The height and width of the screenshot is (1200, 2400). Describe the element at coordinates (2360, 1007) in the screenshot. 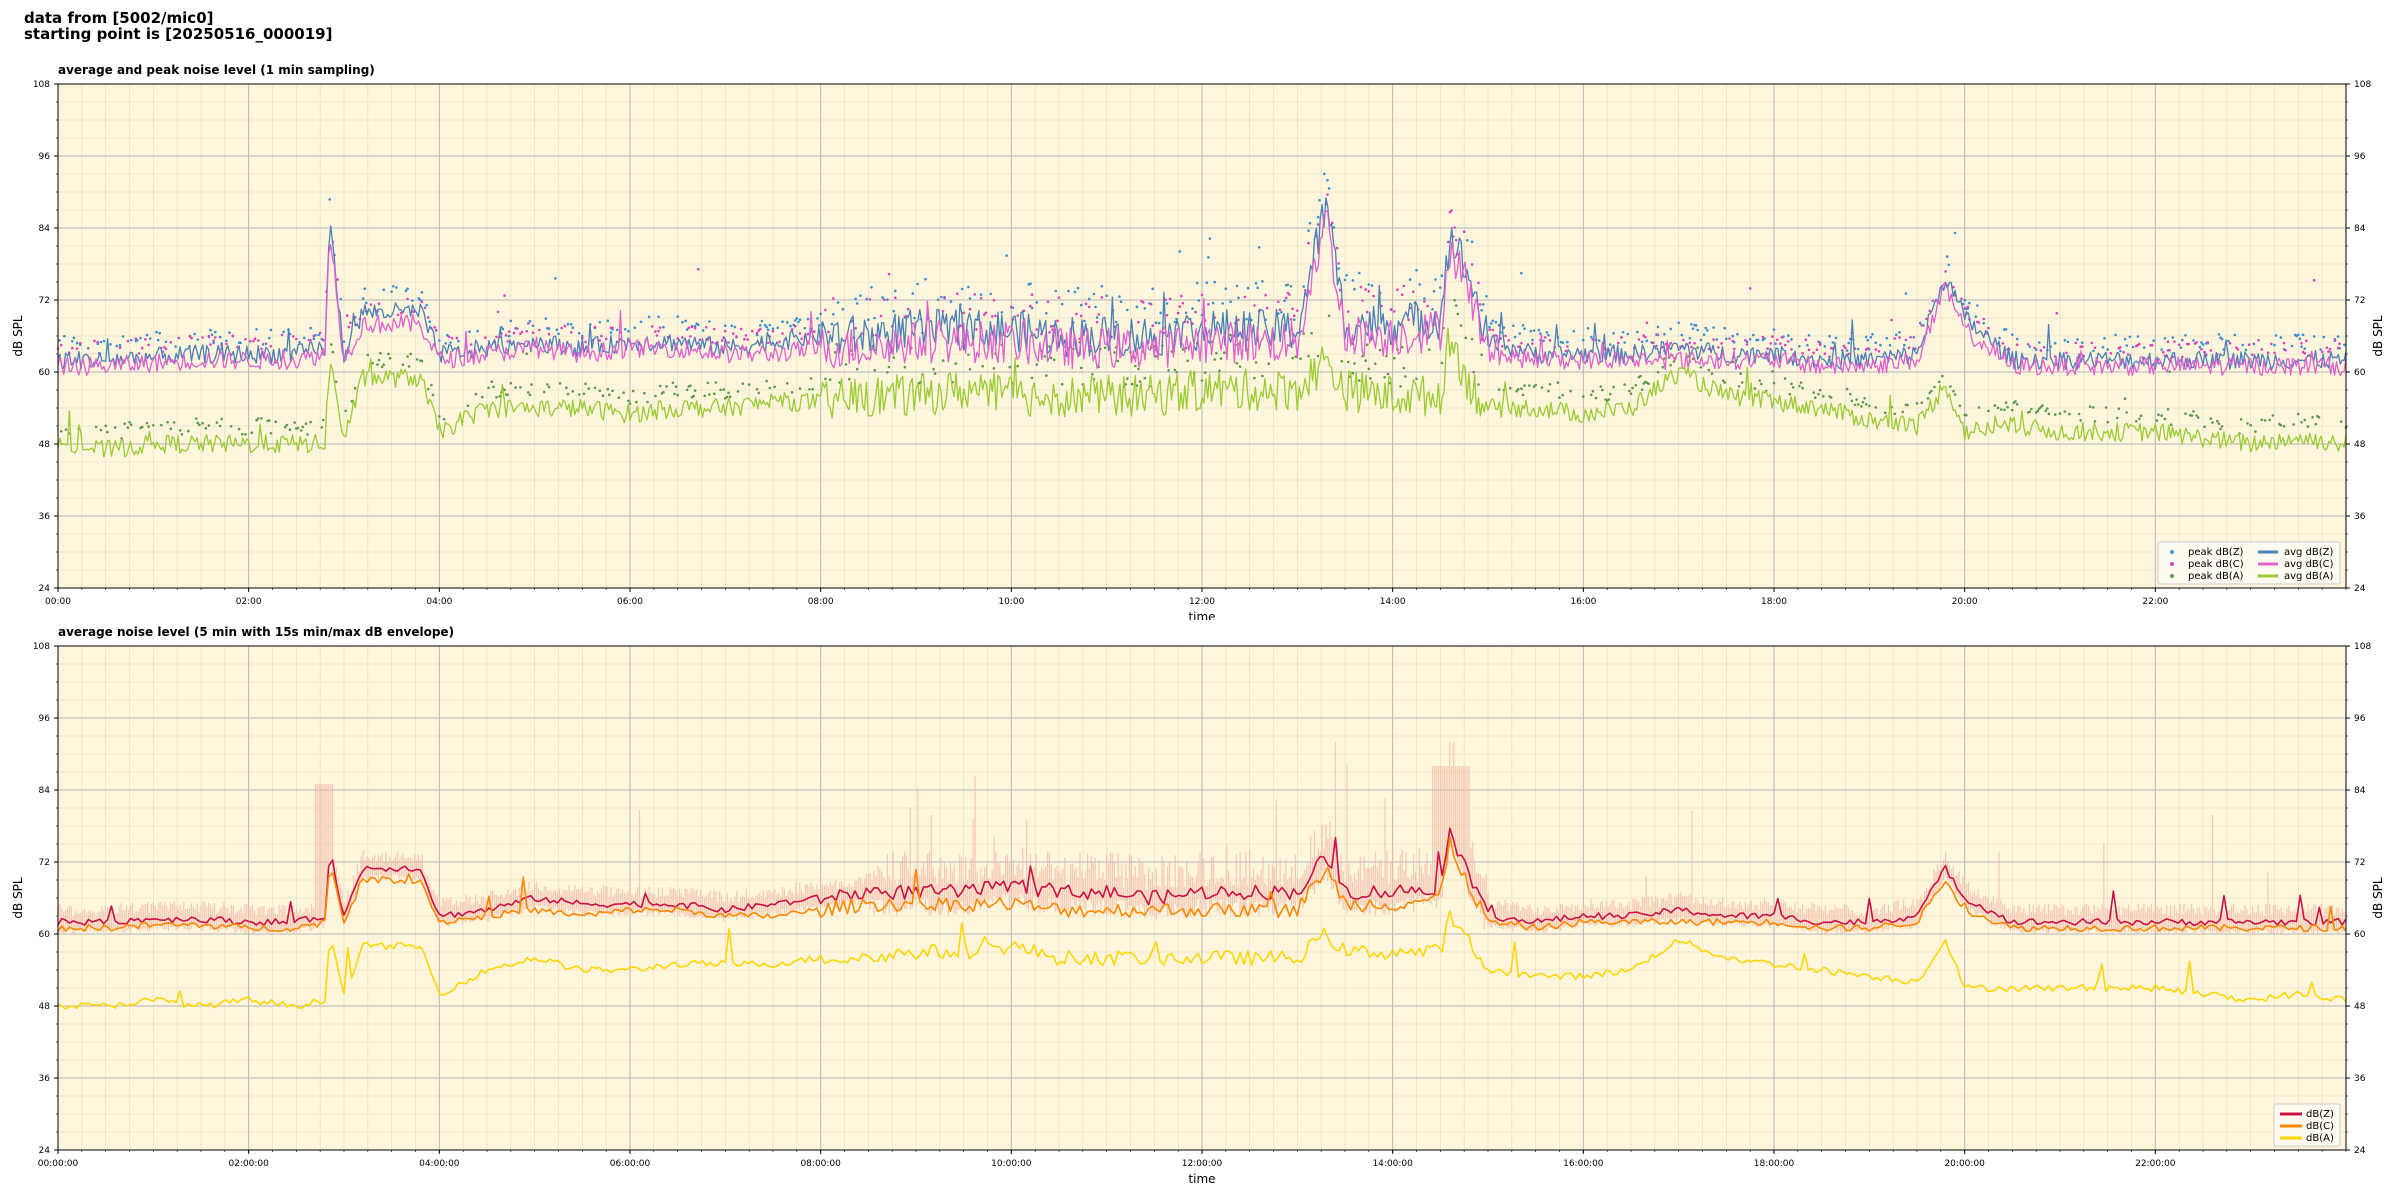

I see `y-tick-label-right: 48` at that location.